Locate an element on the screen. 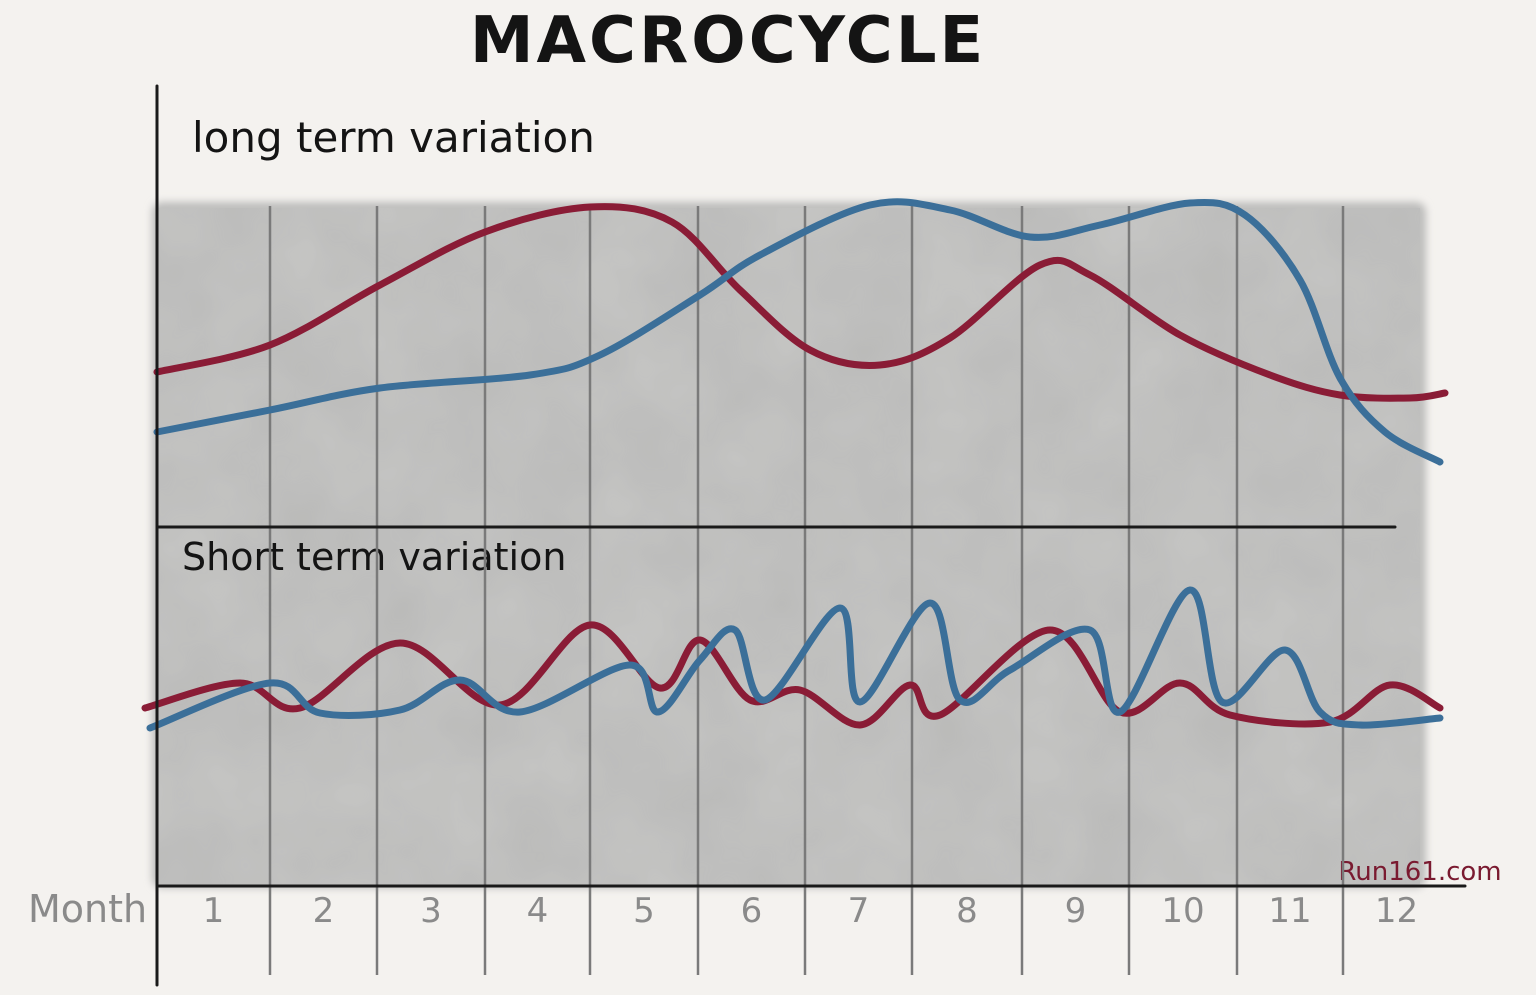 The image size is (1536, 995). x-axis-label: Month is located at coordinates (87, 909).